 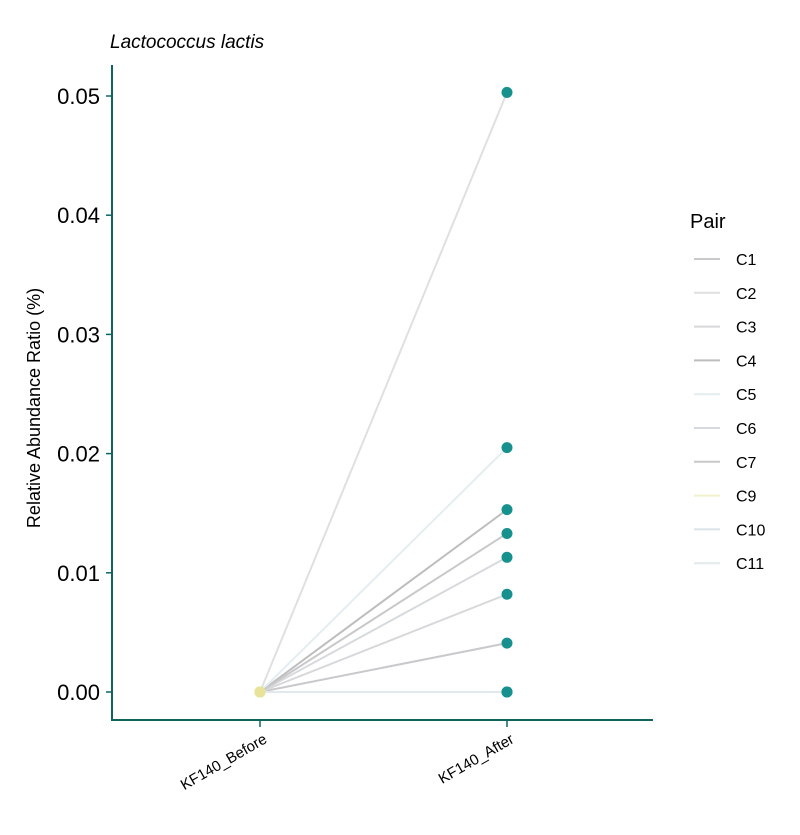 I want to click on series-line-C1, so click(x=383, y=667).